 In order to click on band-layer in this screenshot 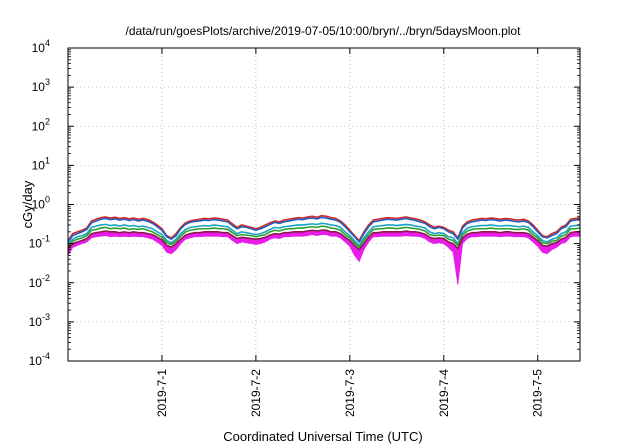, I will do `click(324, 257)`.